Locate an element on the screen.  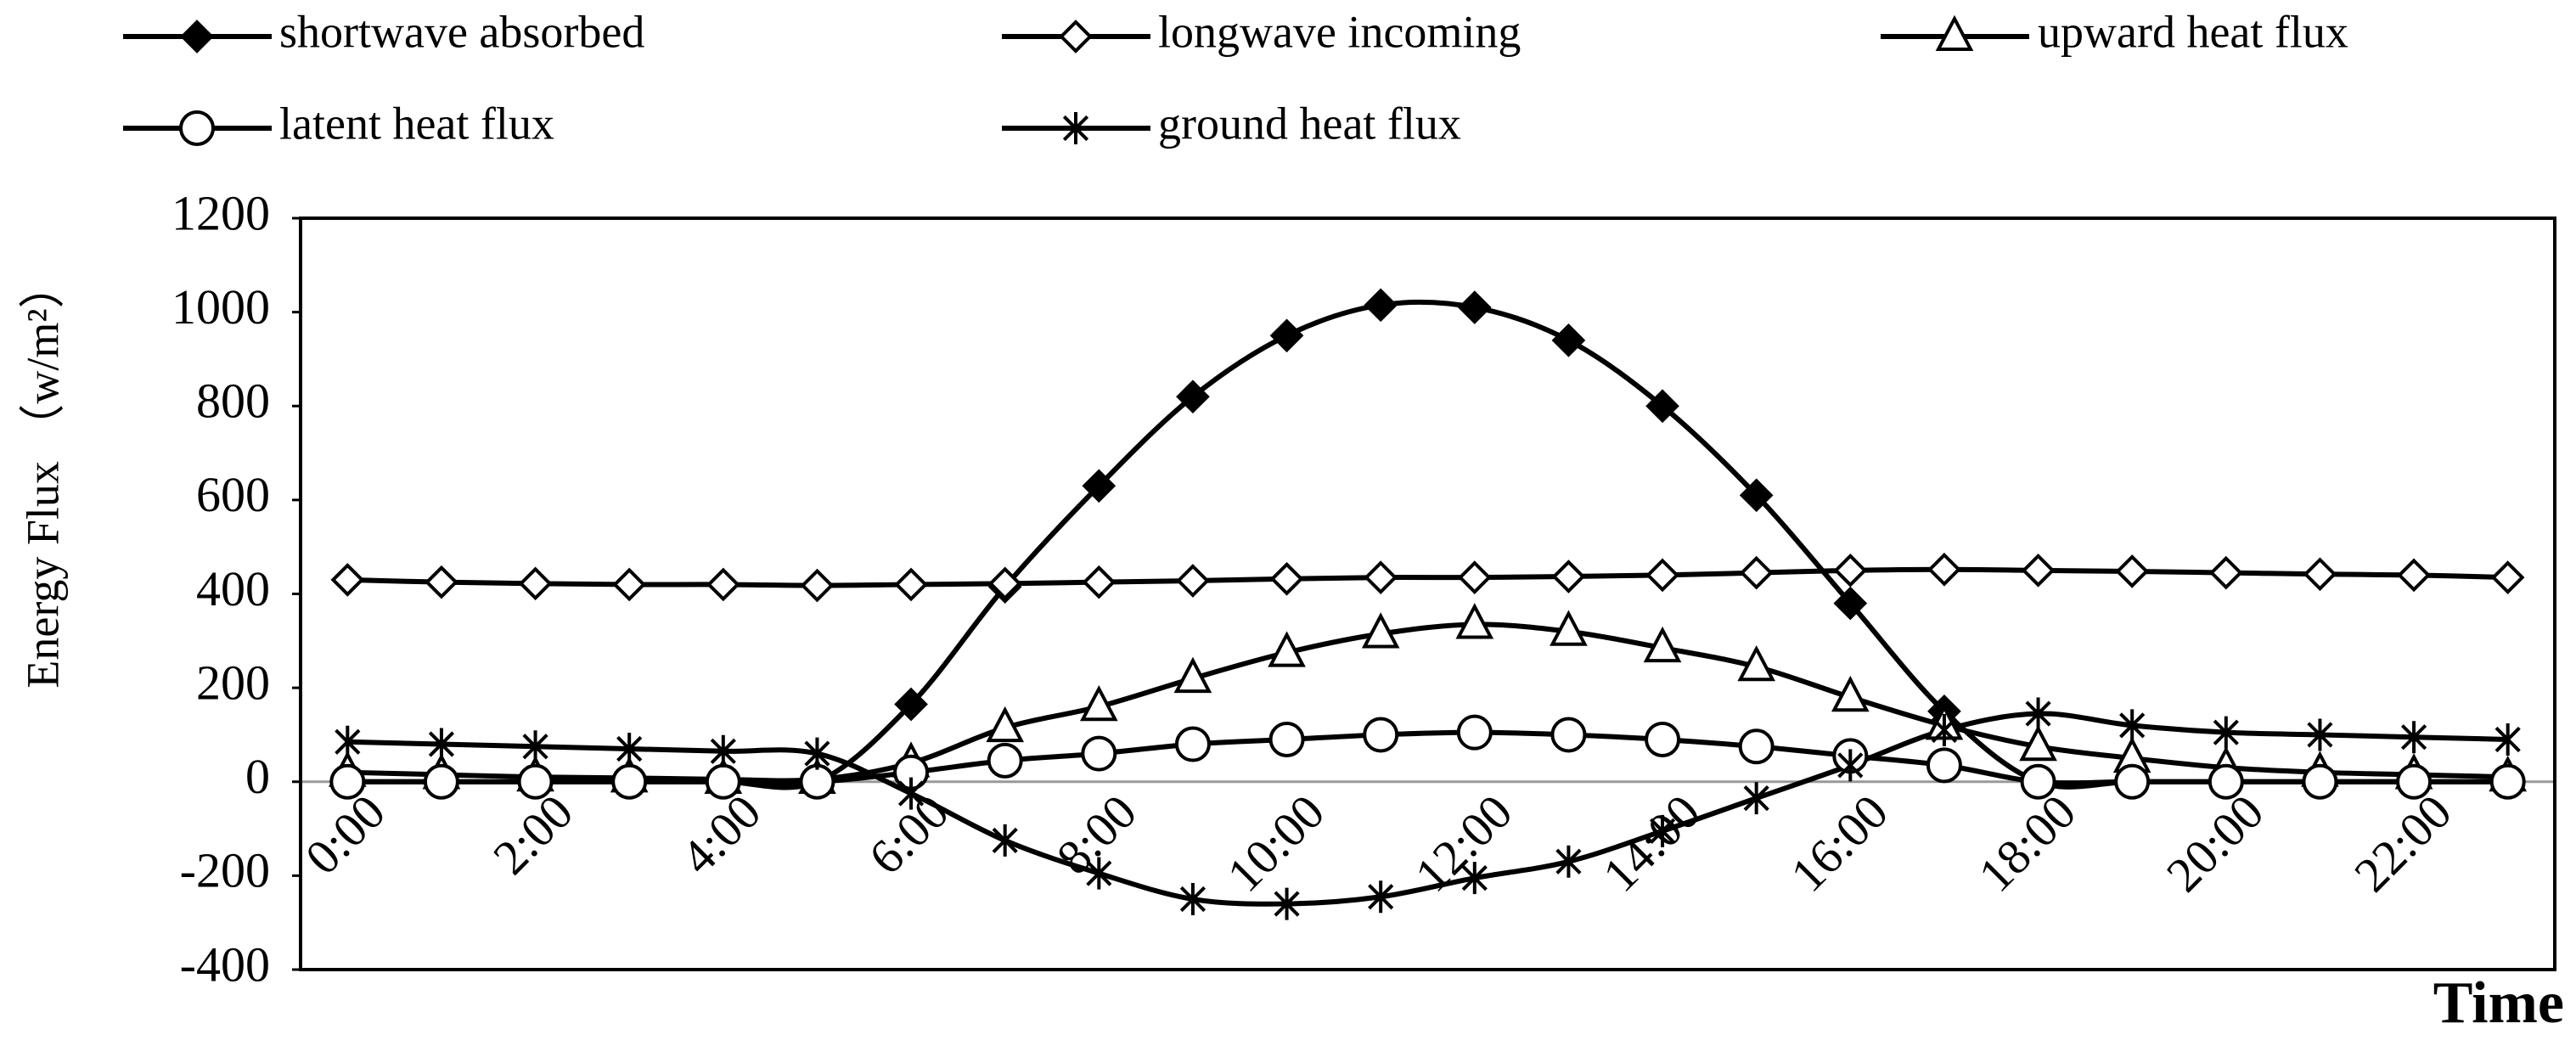
y-tick-label: 1200 is located at coordinates (221, 212).